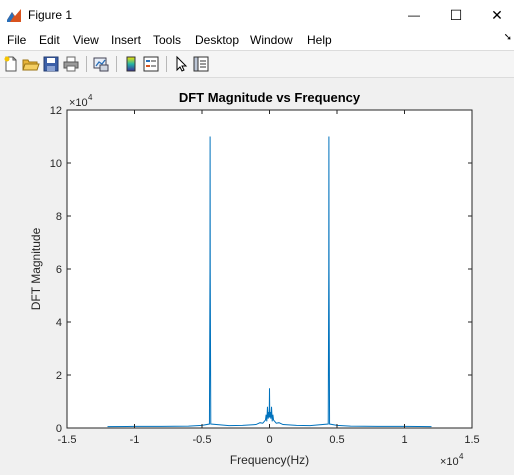  I want to click on x-tick-label: 1.5, so click(471, 440).